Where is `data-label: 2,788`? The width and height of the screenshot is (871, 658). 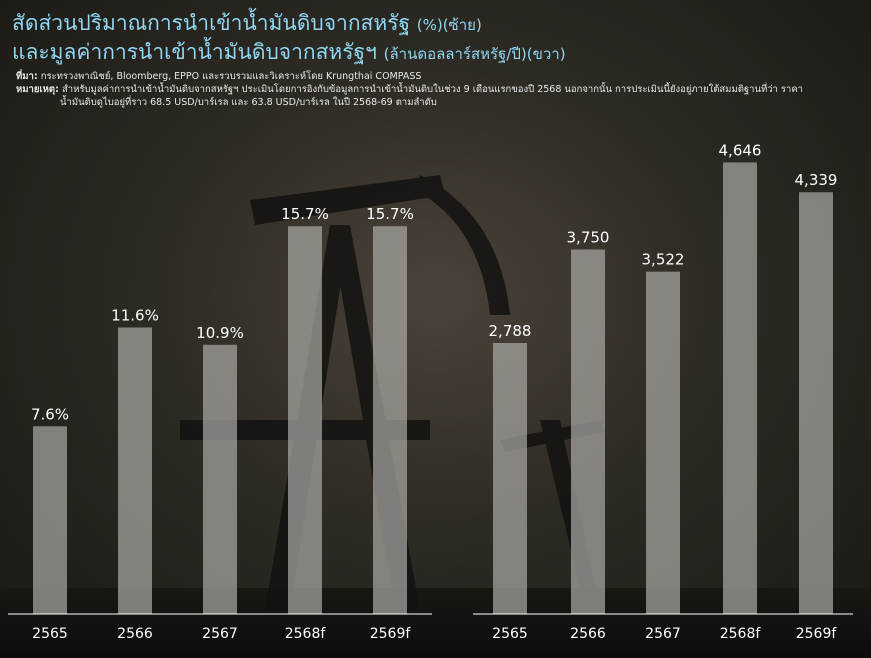
data-label: 2,788 is located at coordinates (510, 331).